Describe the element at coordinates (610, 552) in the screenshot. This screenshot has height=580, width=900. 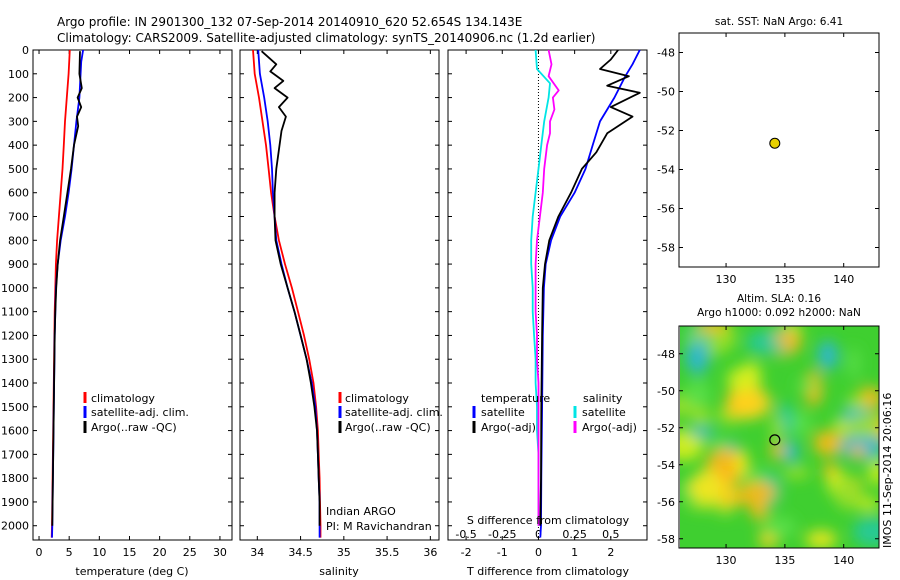
I see `x-tick-label: 2` at that location.